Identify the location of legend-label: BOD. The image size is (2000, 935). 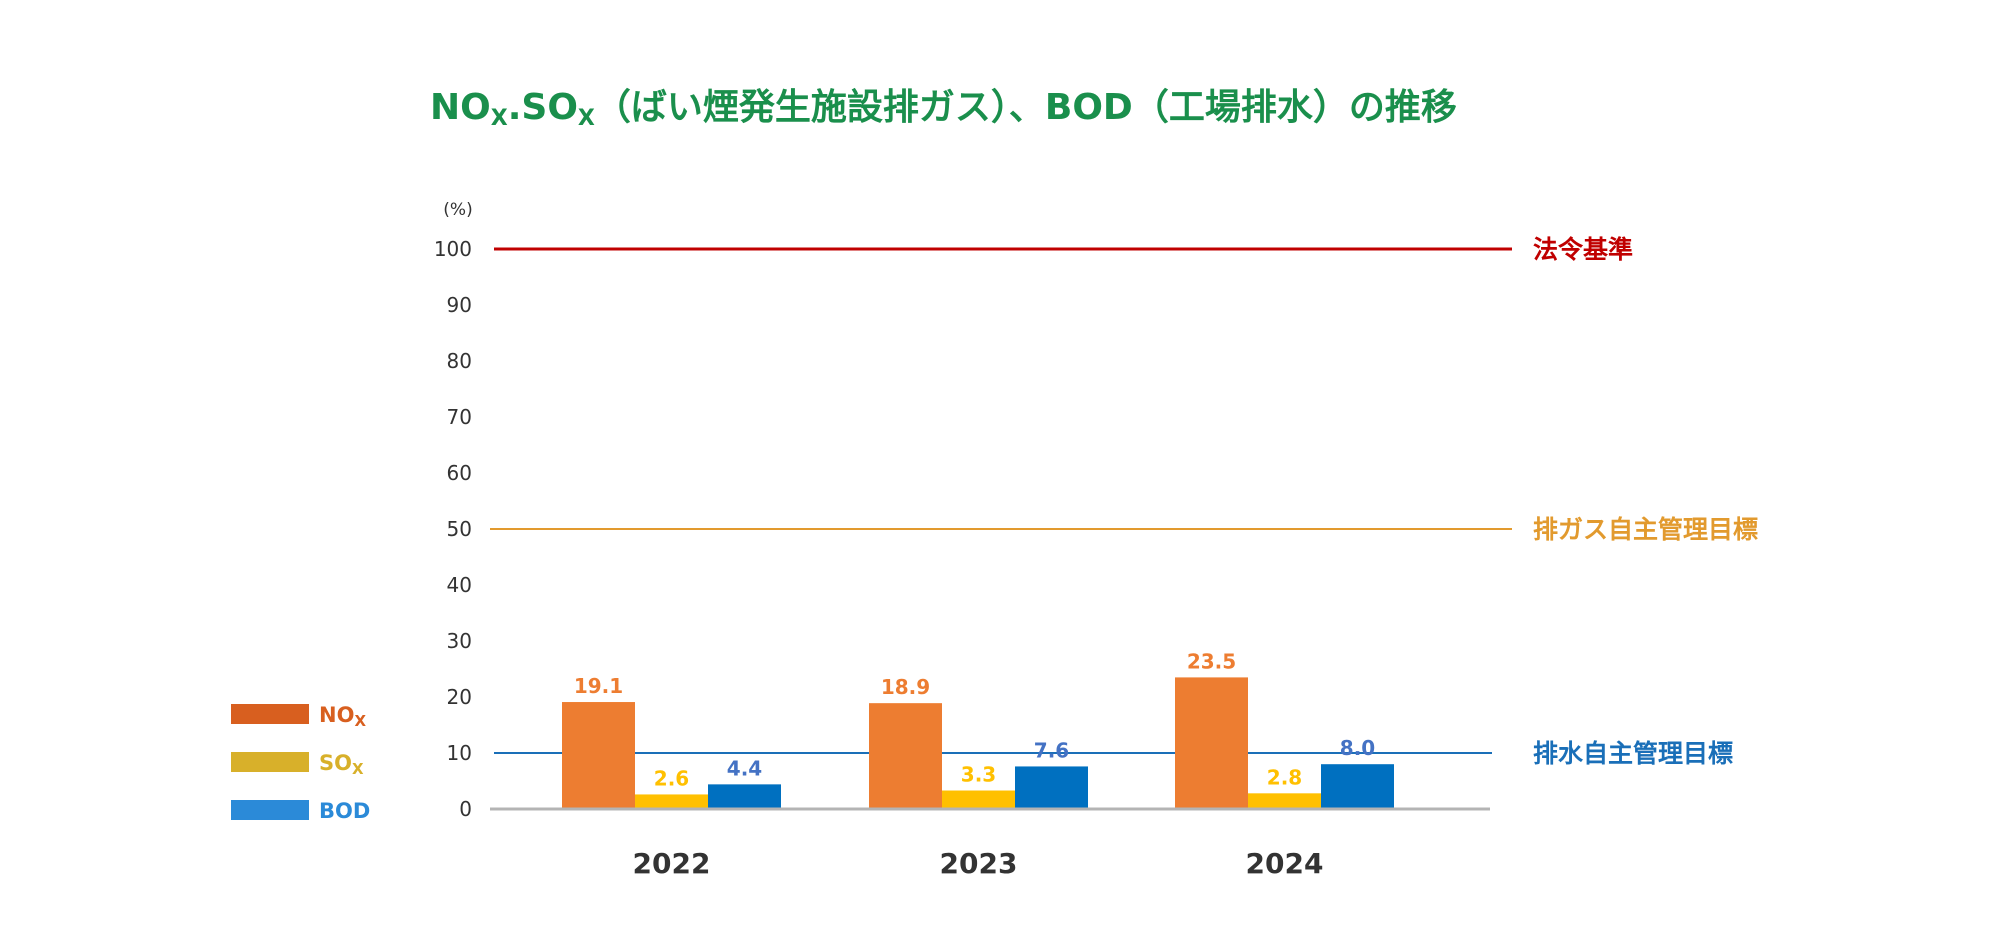
(344, 811).